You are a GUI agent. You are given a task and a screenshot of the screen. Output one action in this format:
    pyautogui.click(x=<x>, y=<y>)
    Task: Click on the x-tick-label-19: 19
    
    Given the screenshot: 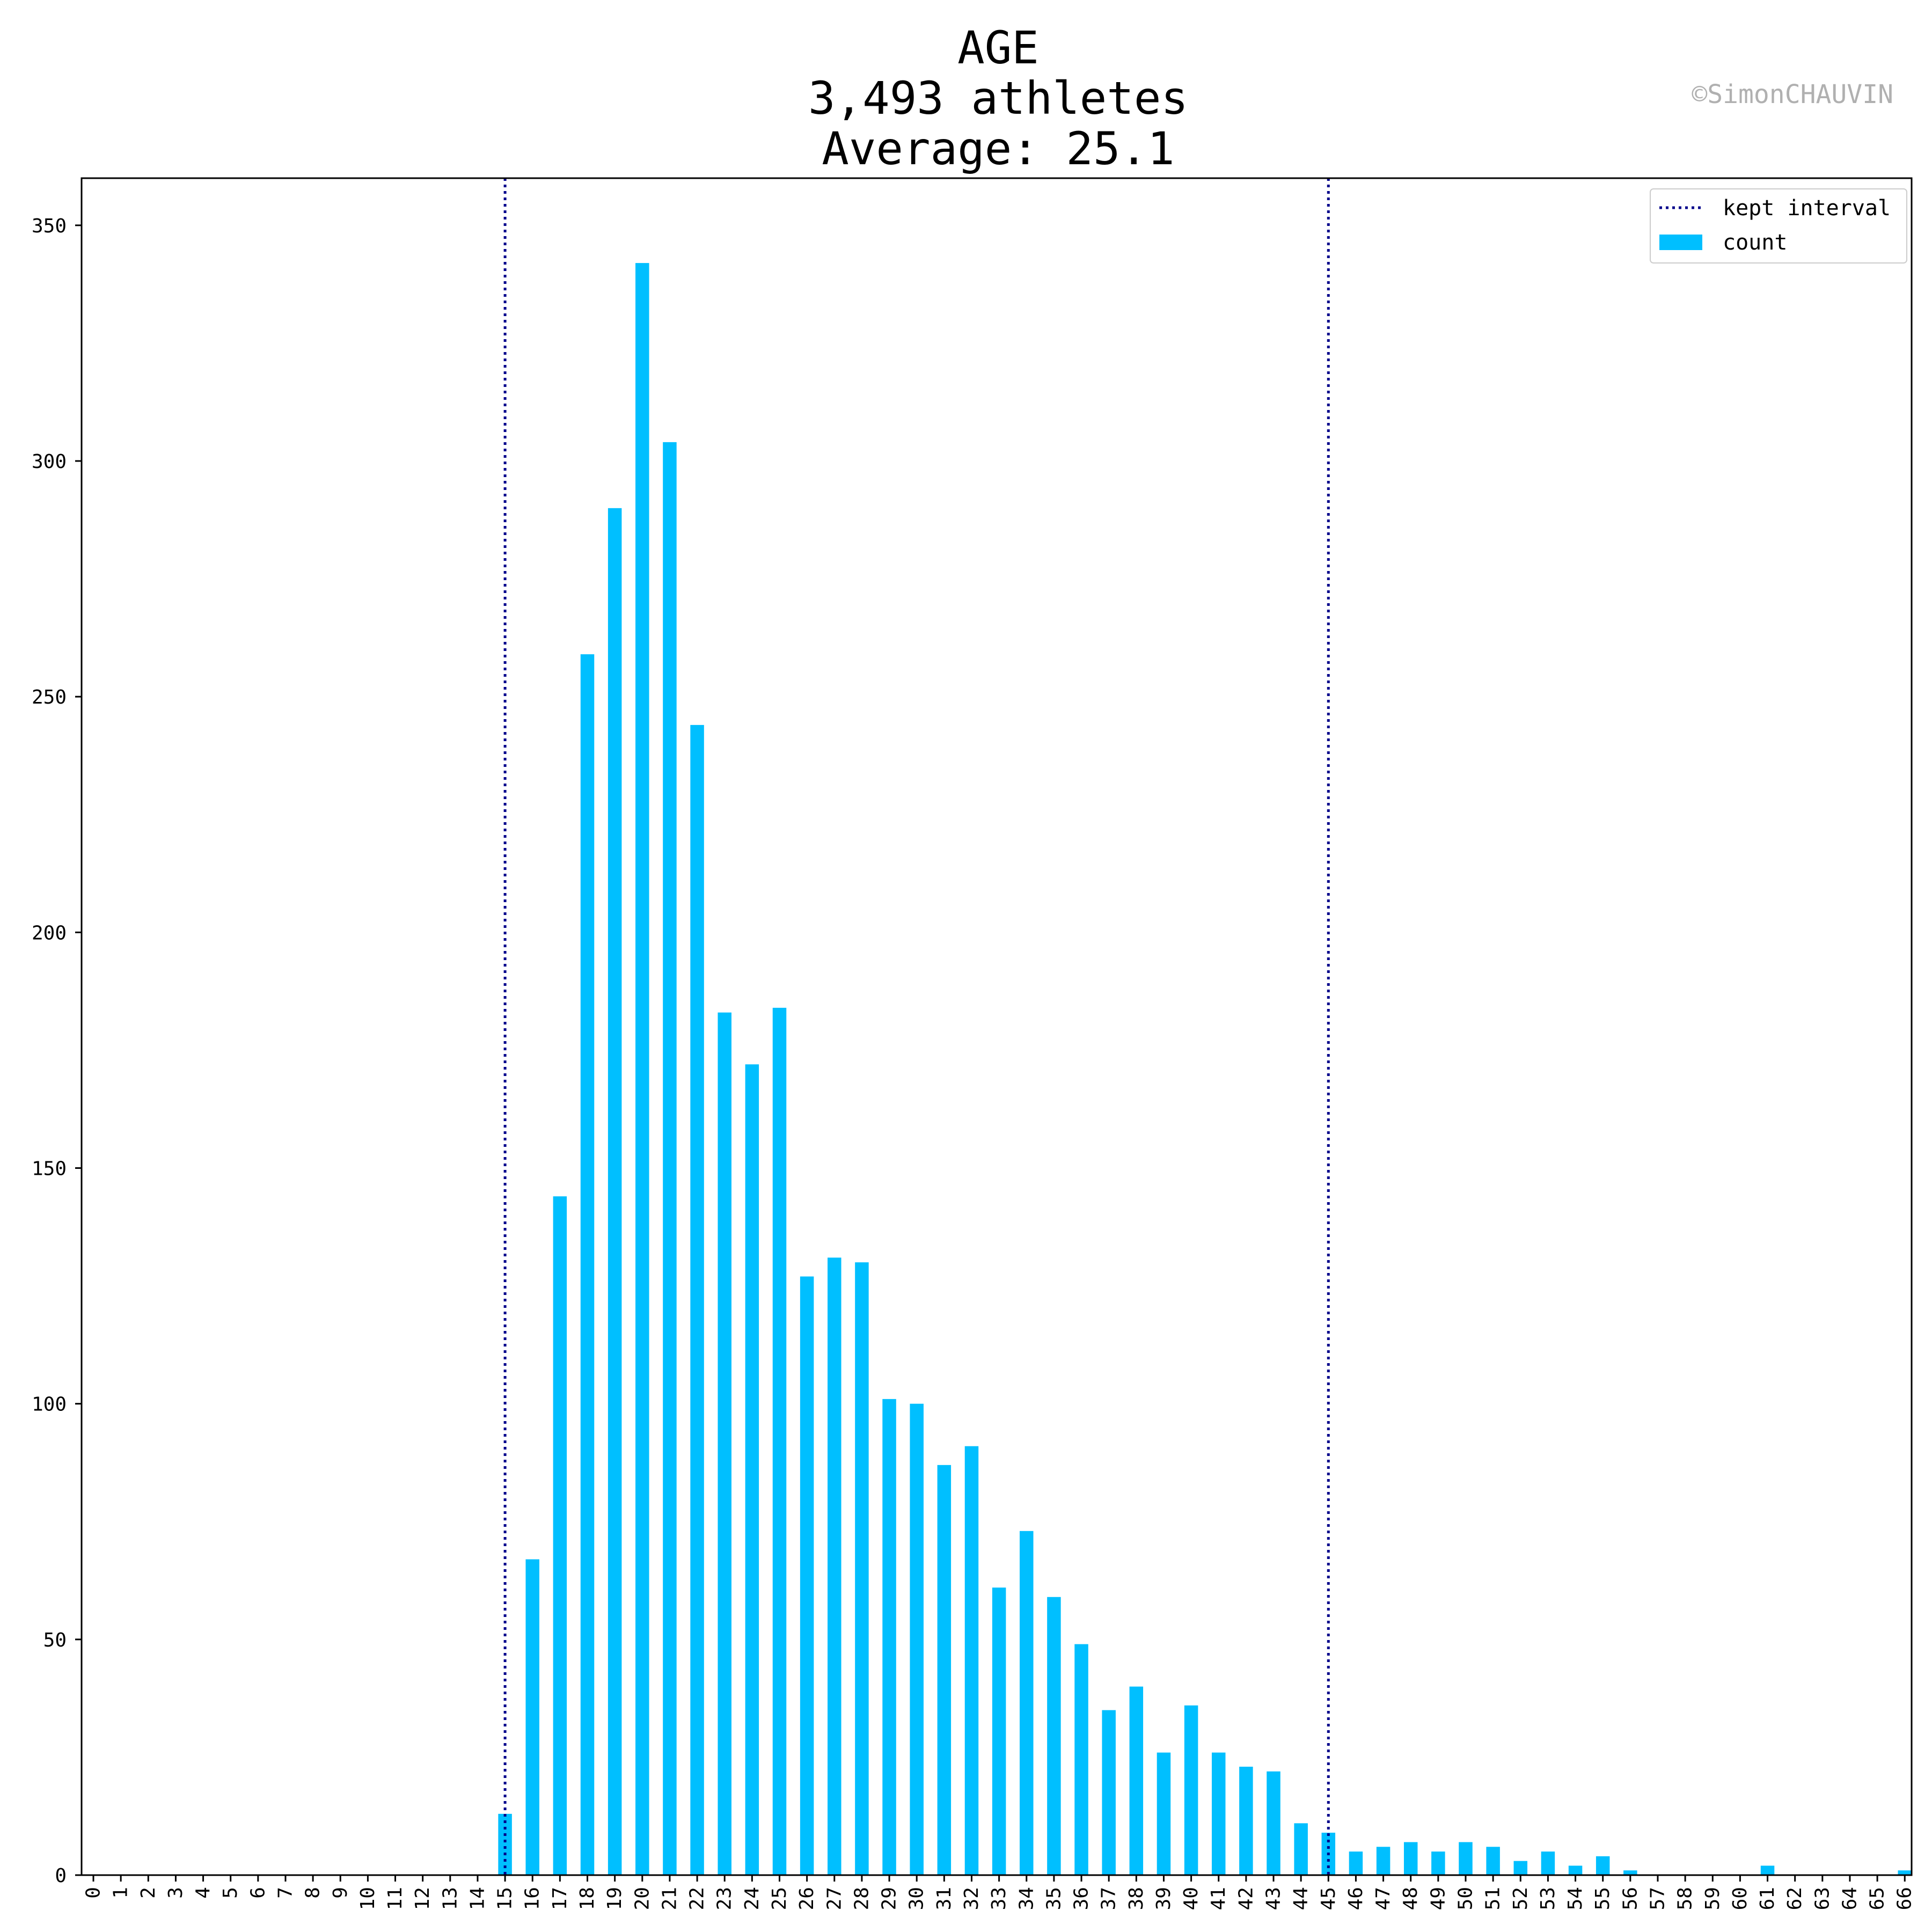 What is the action you would take?
    pyautogui.click(x=615, y=1898)
    